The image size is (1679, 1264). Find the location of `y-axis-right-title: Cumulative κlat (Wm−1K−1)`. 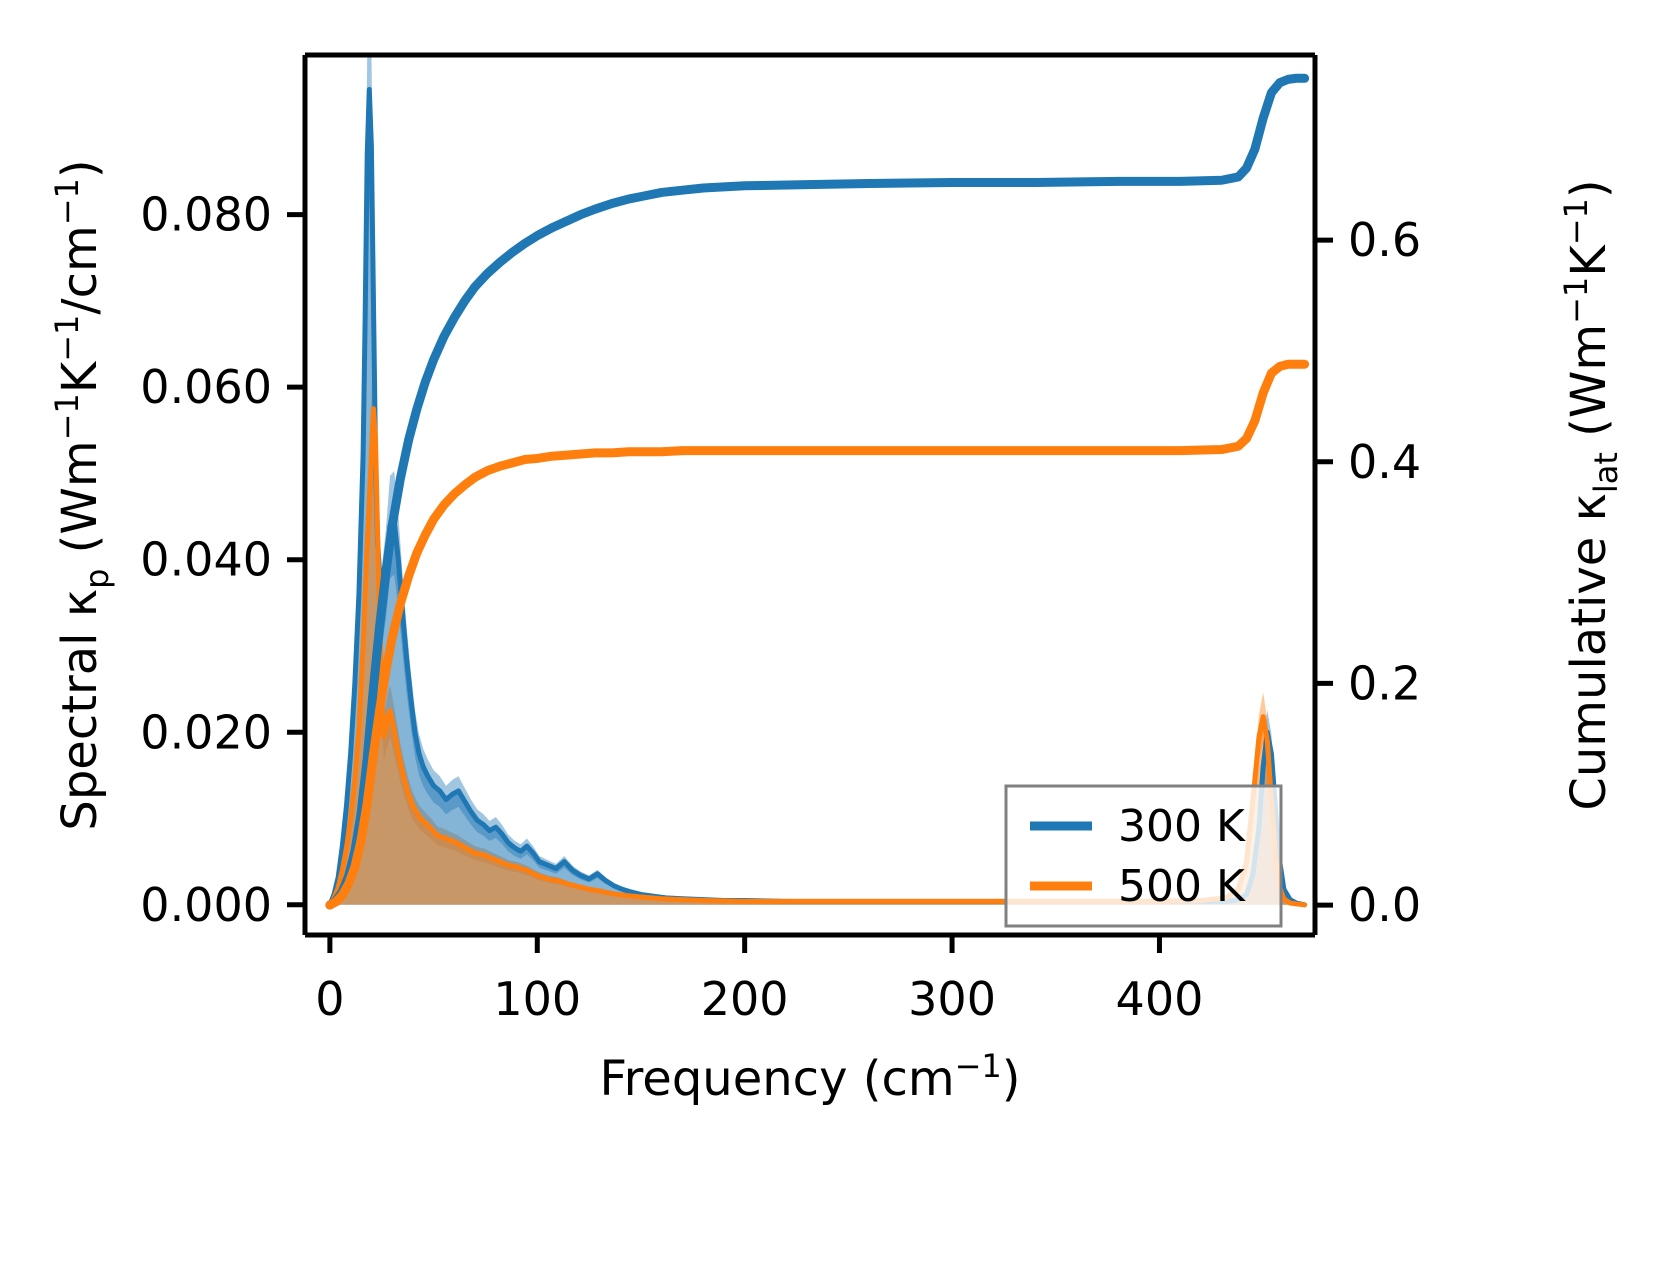

y-axis-right-title: Cumulative κlat (Wm−1K−1) is located at coordinates (1591, 494).